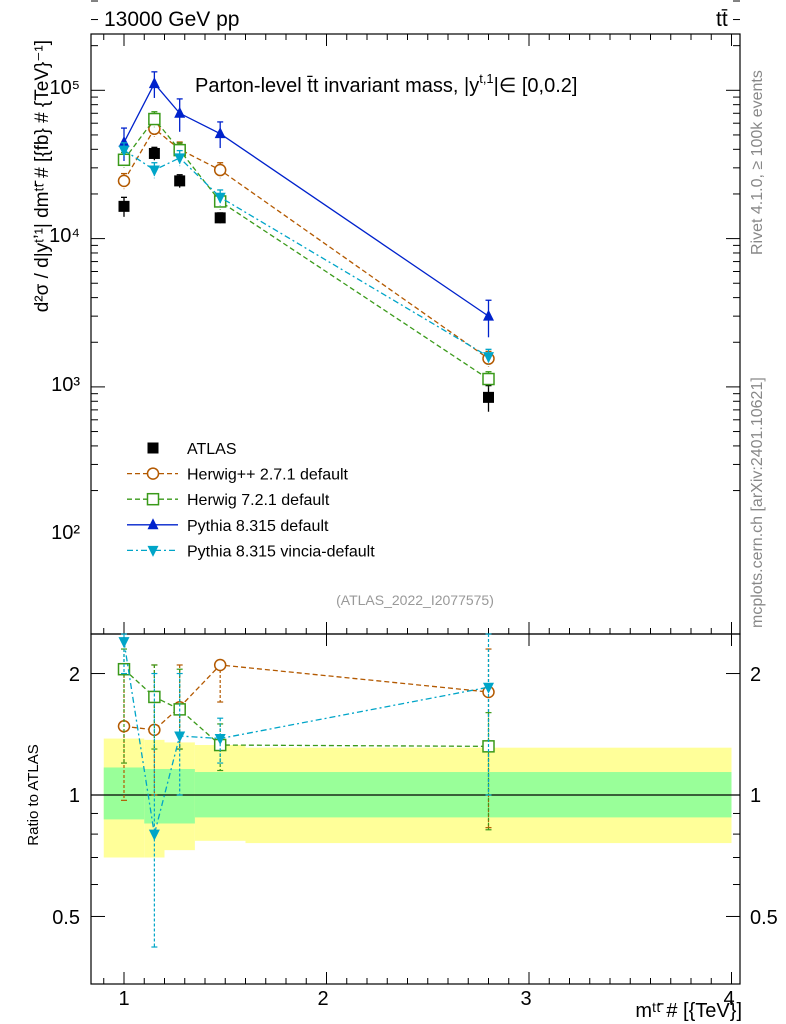  Describe the element at coordinates (268, 475) in the screenshot. I see `legend-label: Herwig++ 2.7.1 default` at that location.